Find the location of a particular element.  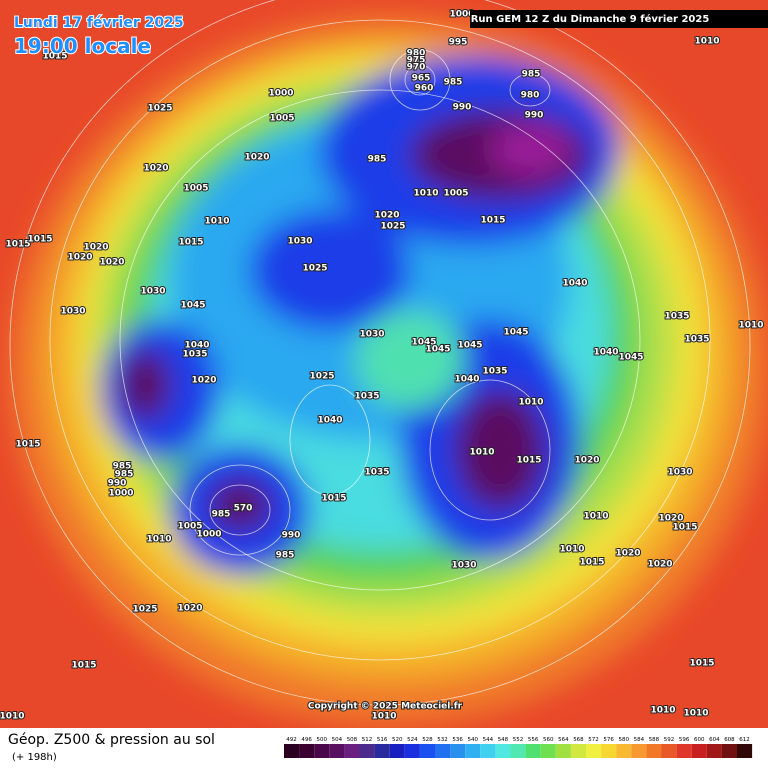

footer-lead: (+ 198h) is located at coordinates (34, 757).